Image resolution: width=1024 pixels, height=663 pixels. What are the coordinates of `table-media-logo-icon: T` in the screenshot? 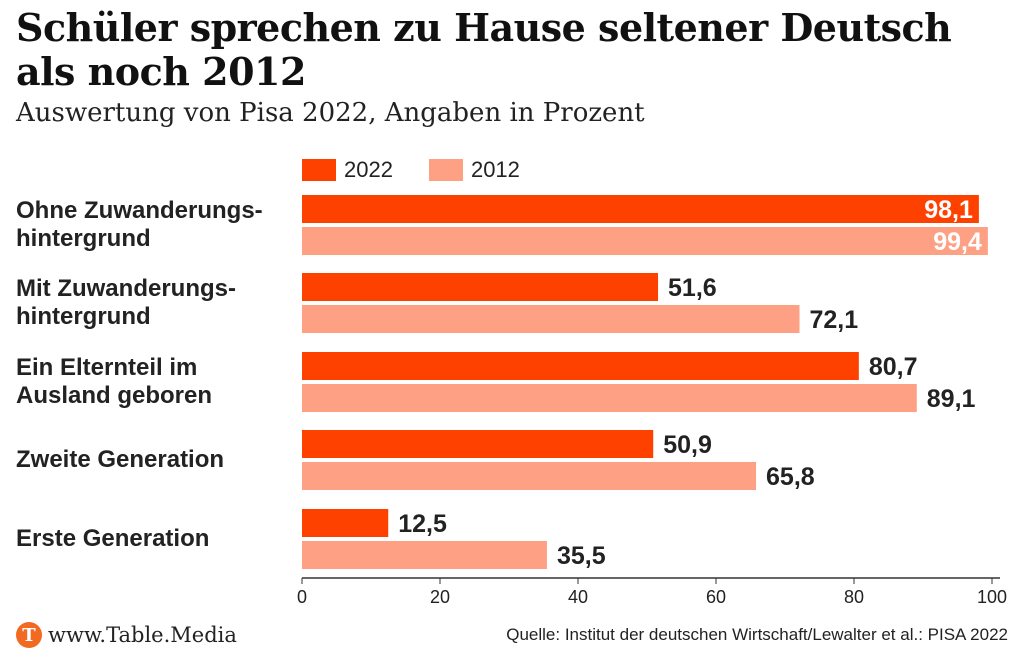 It's located at (29, 635).